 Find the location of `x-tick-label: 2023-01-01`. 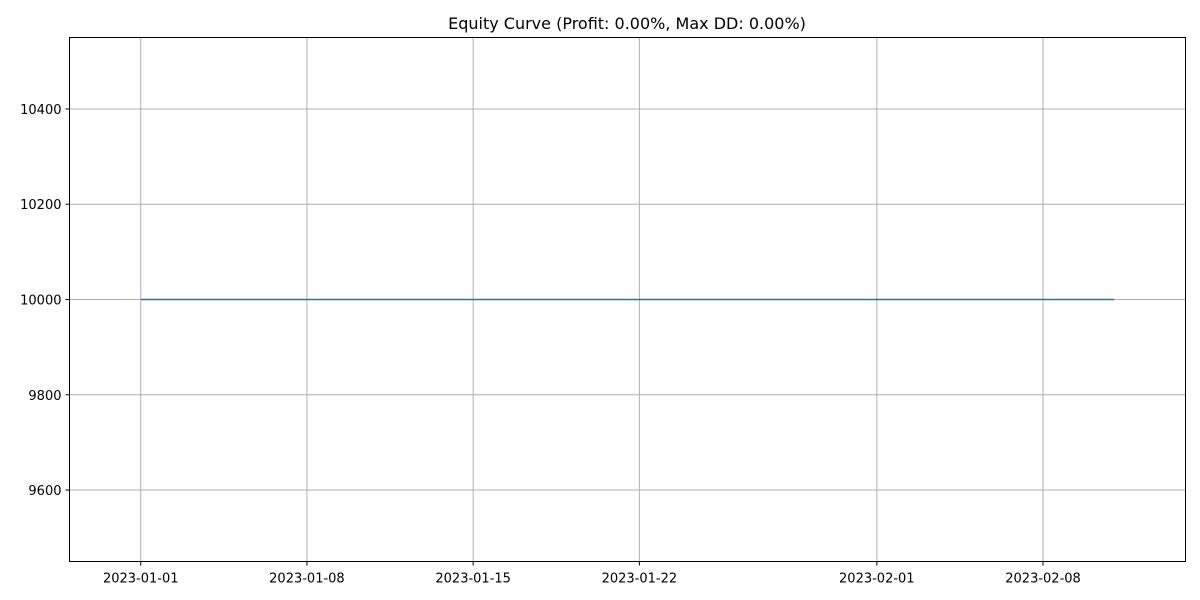

x-tick-label: 2023-01-01 is located at coordinates (141, 579).